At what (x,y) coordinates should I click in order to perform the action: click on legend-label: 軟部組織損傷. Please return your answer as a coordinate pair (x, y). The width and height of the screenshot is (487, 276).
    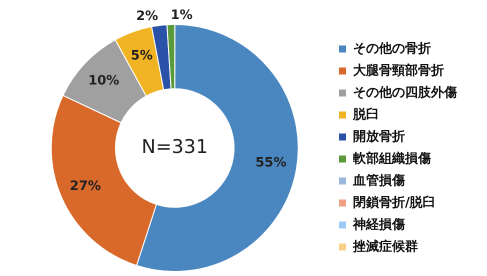
    Looking at the image, I should click on (391, 158).